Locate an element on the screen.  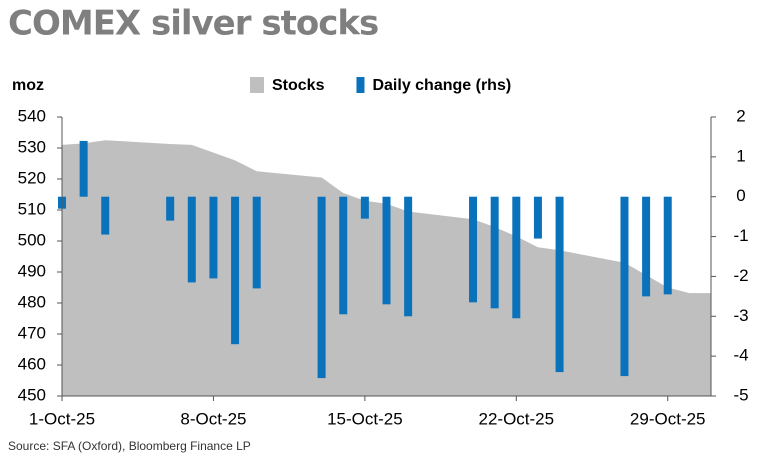
x-tick-label: 22-Oct-25 is located at coordinates (517, 418).